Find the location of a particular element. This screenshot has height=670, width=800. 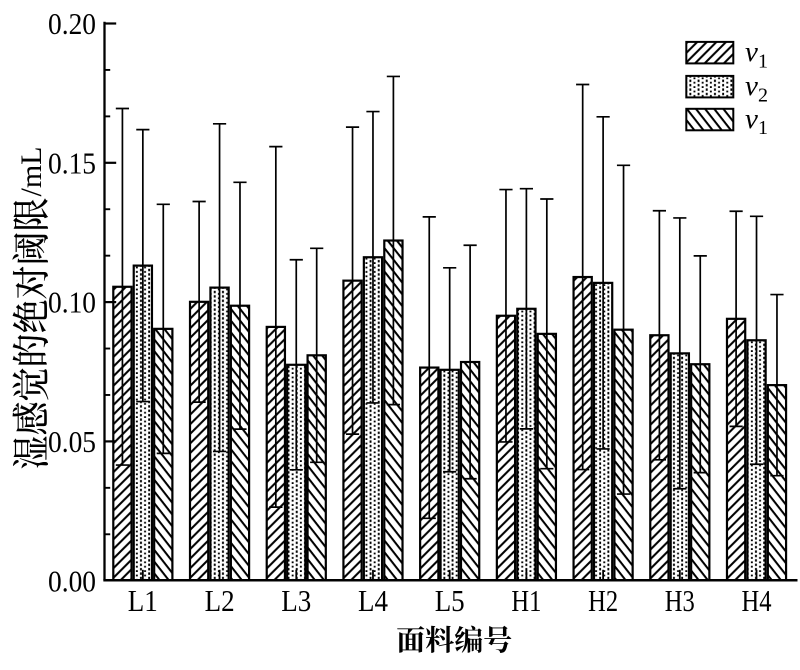

svg-text: 0.20 is located at coordinates (72, 23).